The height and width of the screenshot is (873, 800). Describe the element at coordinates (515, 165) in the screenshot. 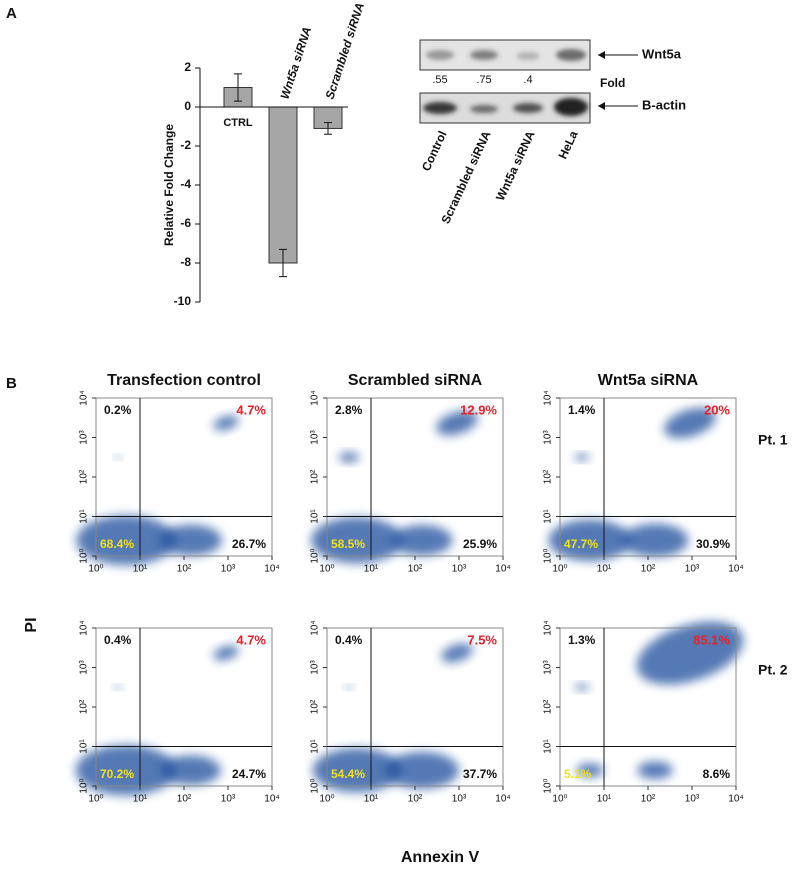

I see `lane-label: Wnt5a siRNA` at that location.